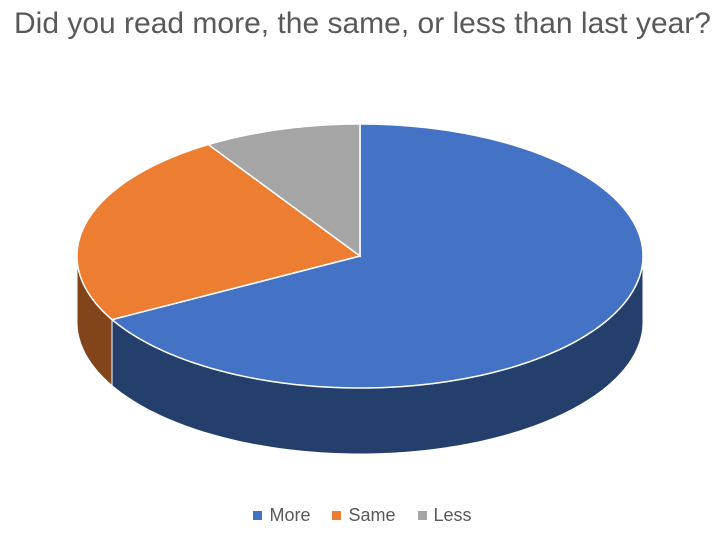  What do you see at coordinates (372, 515) in the screenshot?
I see `legend-label: Same` at bounding box center [372, 515].